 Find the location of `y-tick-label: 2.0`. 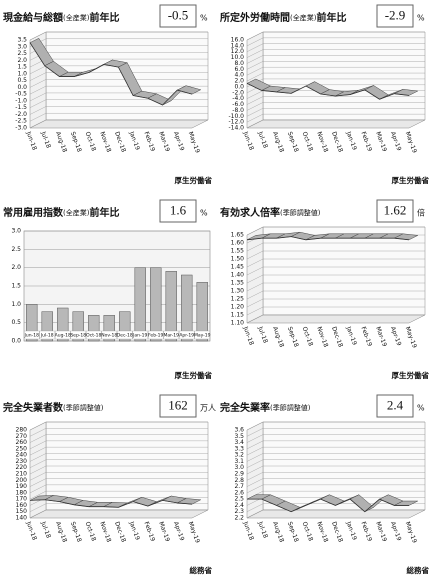

y-tick-label: 2.0 is located at coordinates (22, 60).